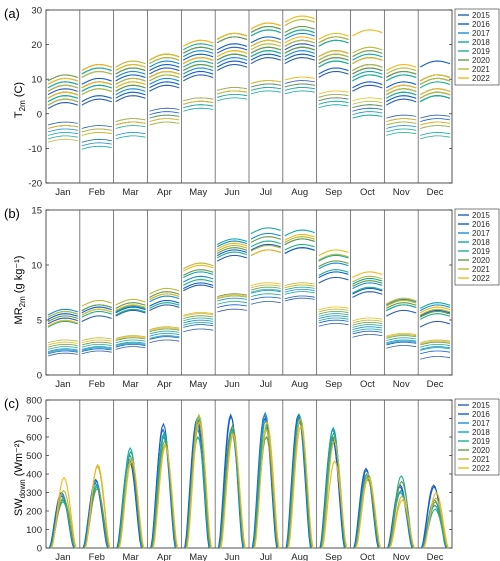 This screenshot has height=561, width=500. Describe the element at coordinates (401, 341) in the screenshot. I see `min-line-2017-Nov` at that location.